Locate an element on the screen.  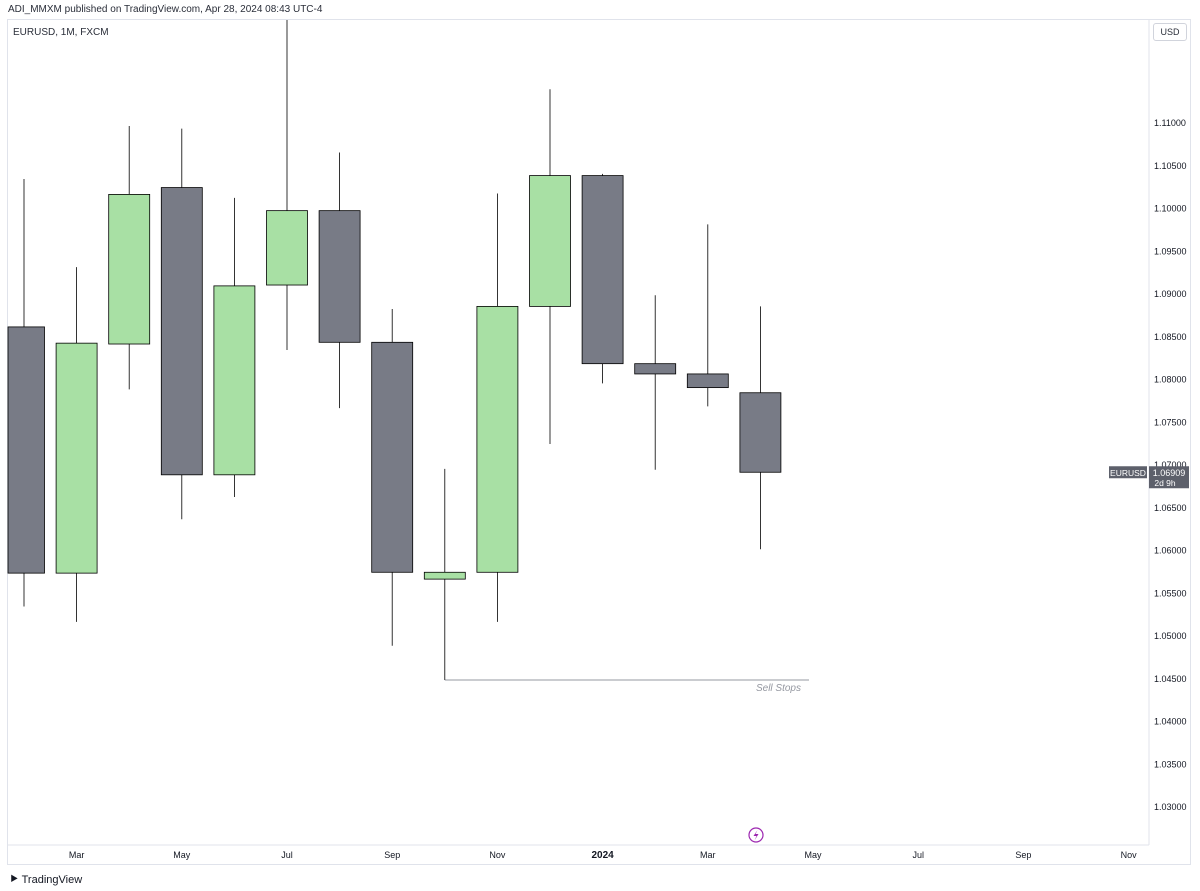
price-tick-label: 1.03000 is located at coordinates (1170, 807).